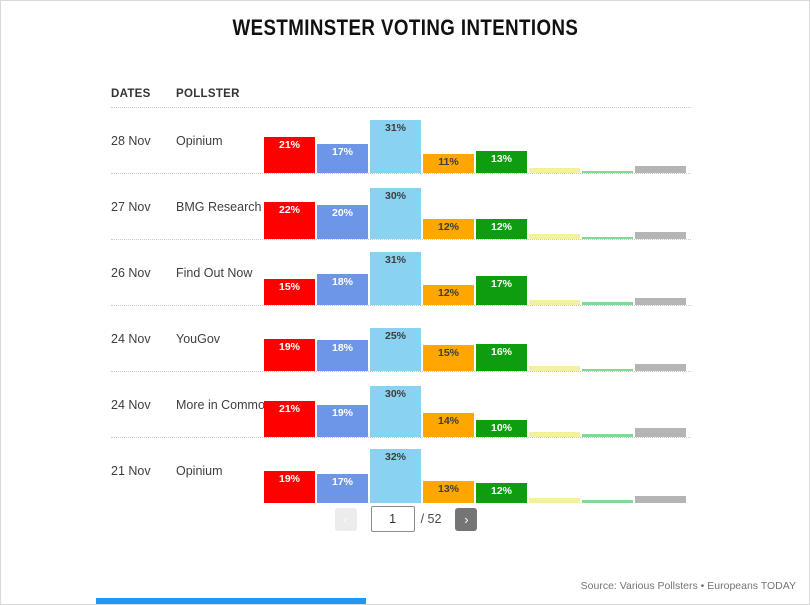  I want to click on bar-value-label: 10%, so click(501, 428).